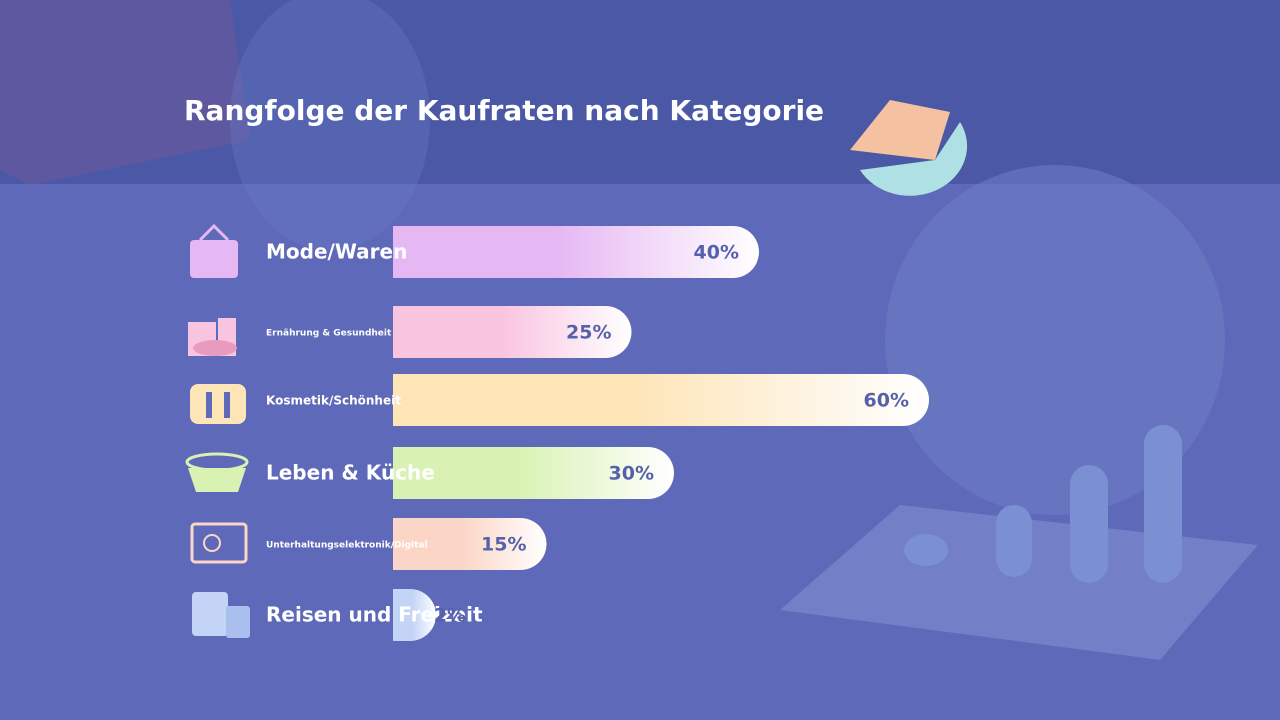 This screenshot has width=1280, height=720. What do you see at coordinates (588, 333) in the screenshot?
I see `value-label: 25%` at bounding box center [588, 333].